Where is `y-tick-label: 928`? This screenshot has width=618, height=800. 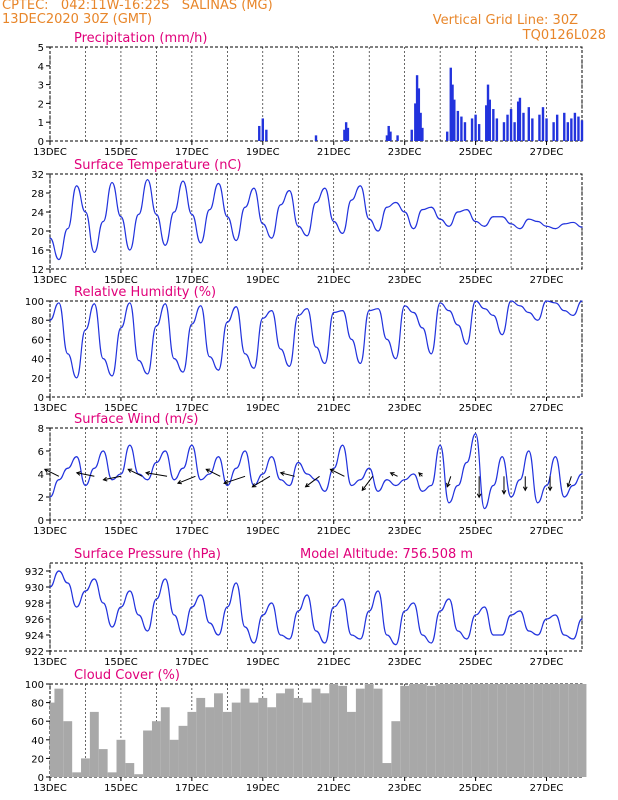 y-tick-label: 928 is located at coordinates (34, 604).